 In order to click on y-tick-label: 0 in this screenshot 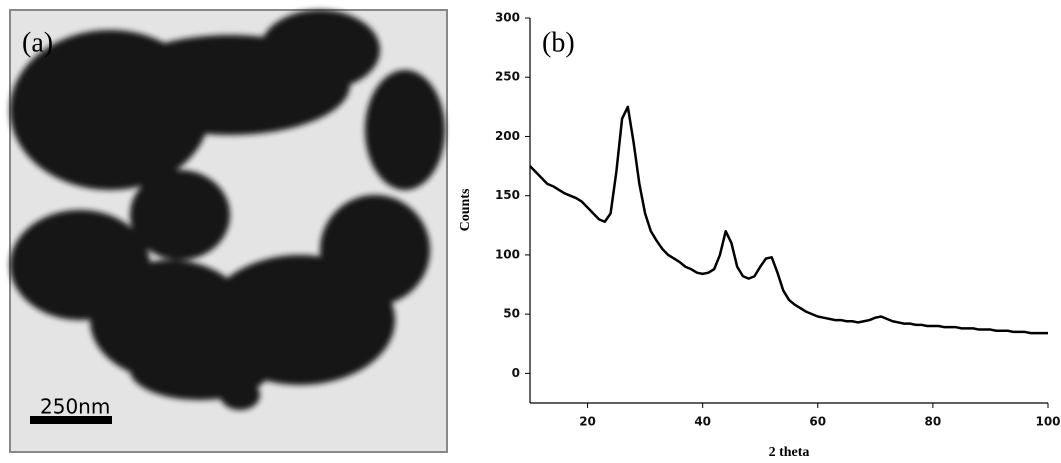, I will do `click(516, 373)`.